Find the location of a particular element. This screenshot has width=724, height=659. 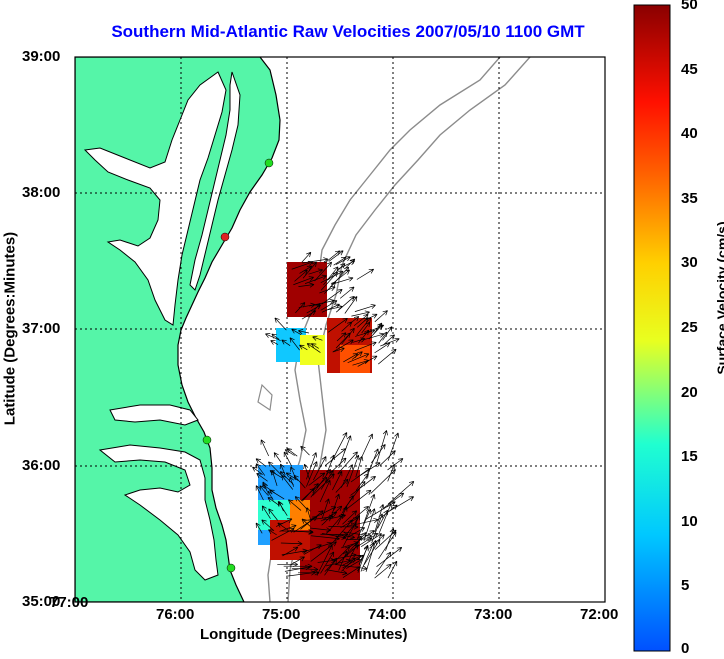

albemarle-sound is located at coordinates (154, 415).